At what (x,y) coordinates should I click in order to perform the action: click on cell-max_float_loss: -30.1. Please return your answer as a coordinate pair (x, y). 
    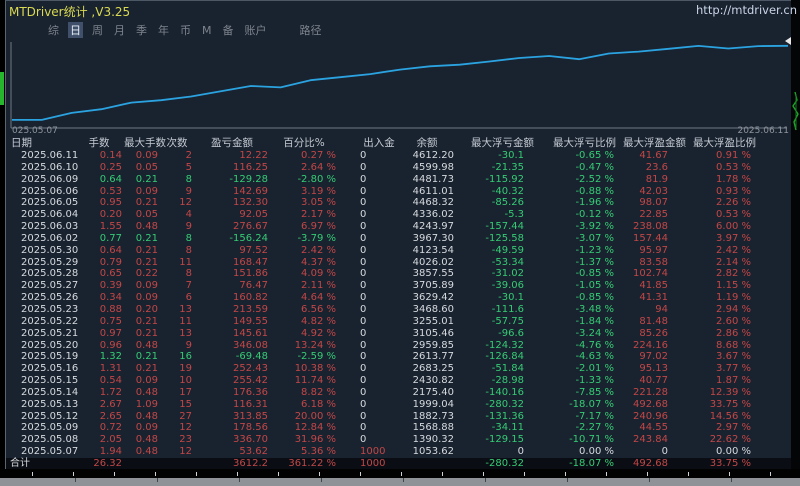
    Looking at the image, I should click on (511, 155).